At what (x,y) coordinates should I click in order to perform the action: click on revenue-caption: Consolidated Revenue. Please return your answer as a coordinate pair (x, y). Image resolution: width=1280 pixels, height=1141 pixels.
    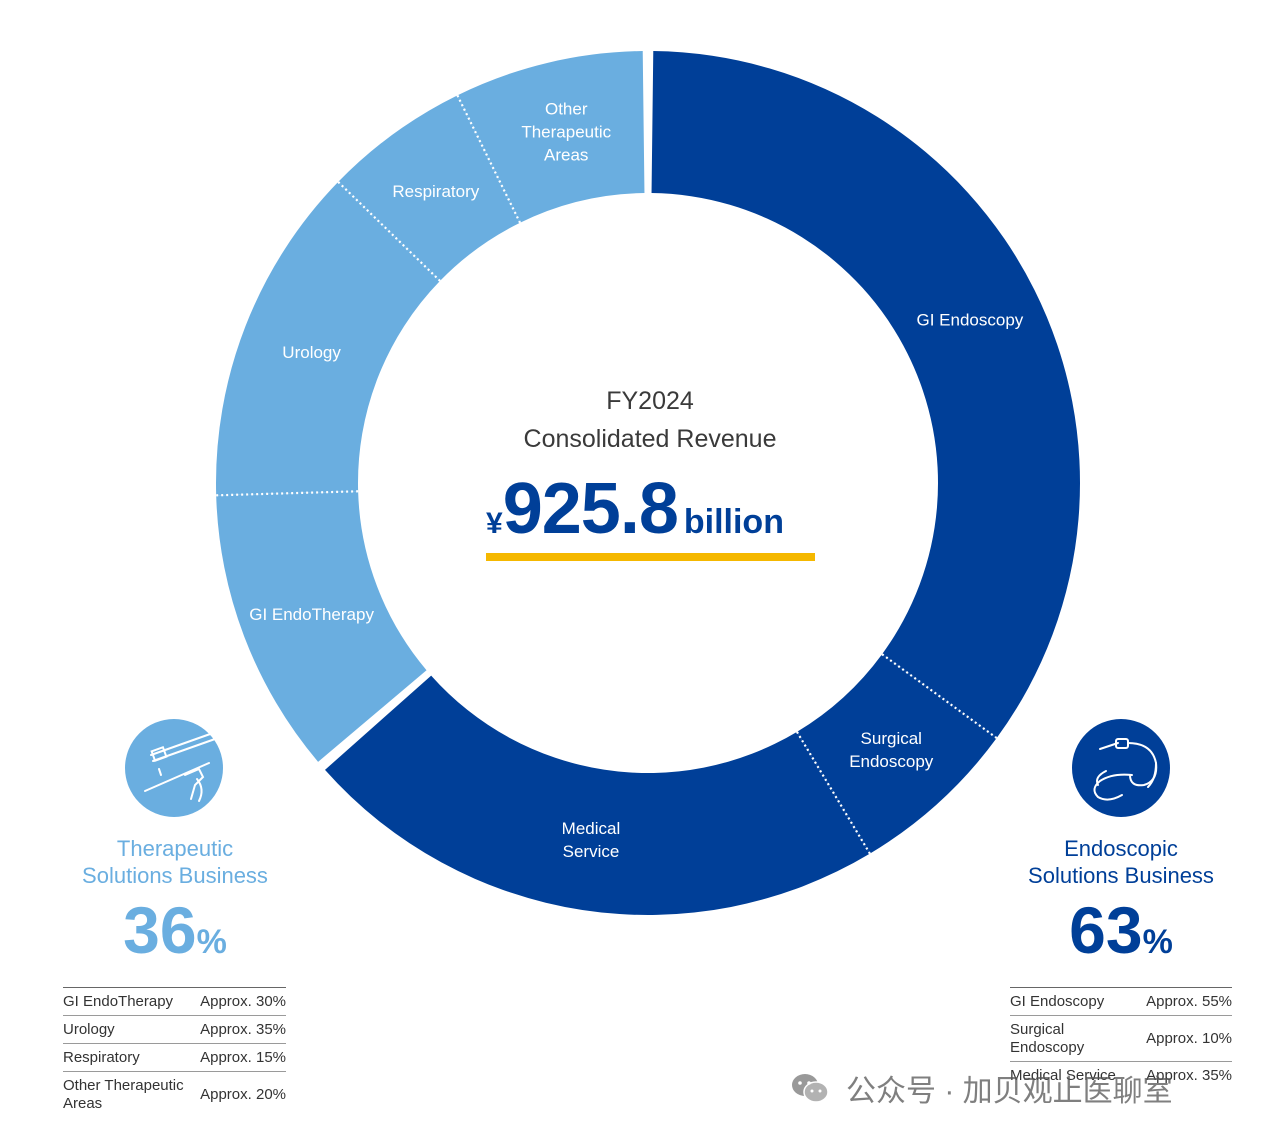
    Looking at the image, I should click on (650, 439).